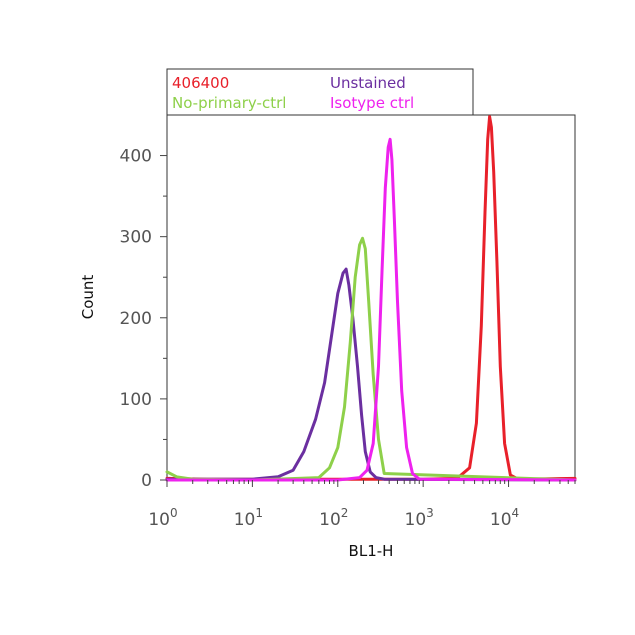  What do you see at coordinates (371, 551) in the screenshot?
I see `x-axis-title: BL1-H` at bounding box center [371, 551].